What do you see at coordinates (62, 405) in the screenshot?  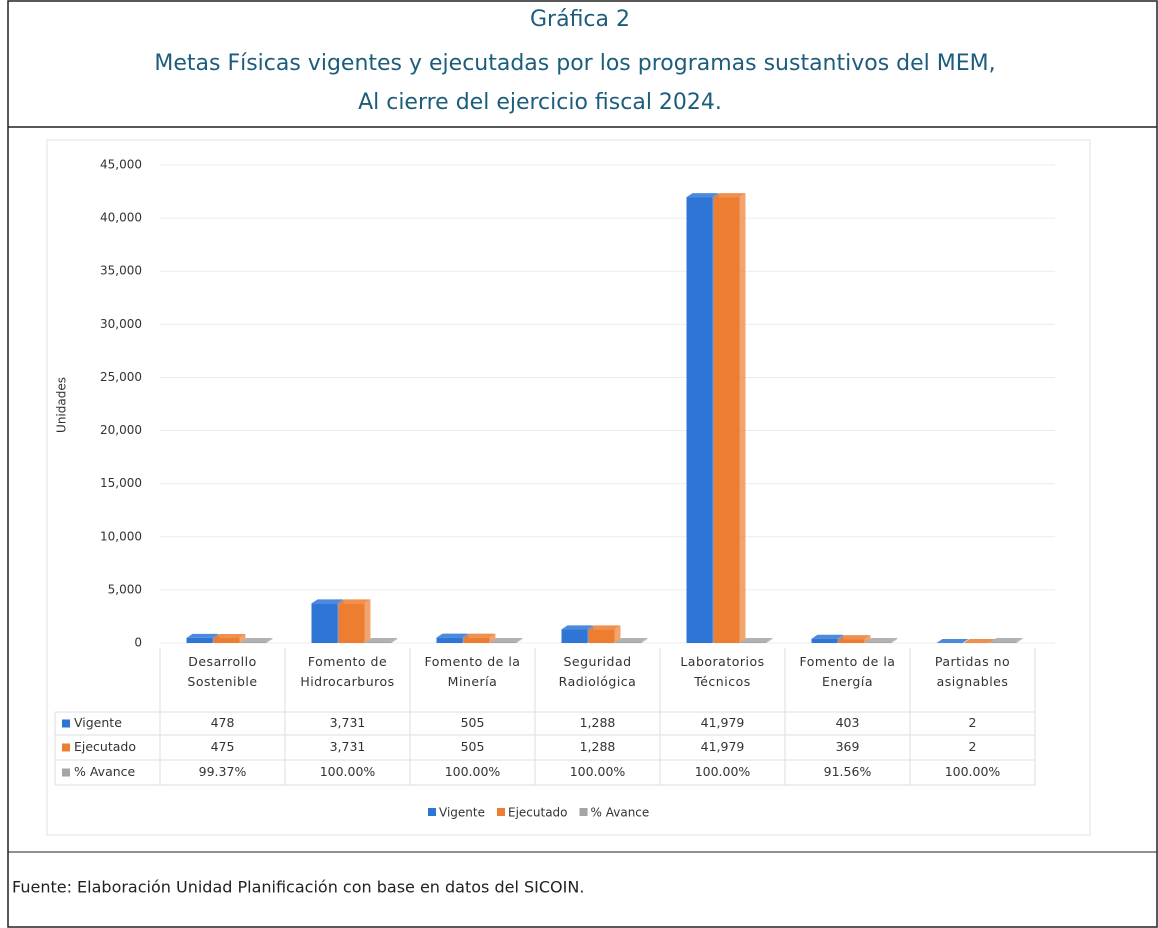 I see `y-axis-label: Unidades` at bounding box center [62, 405].